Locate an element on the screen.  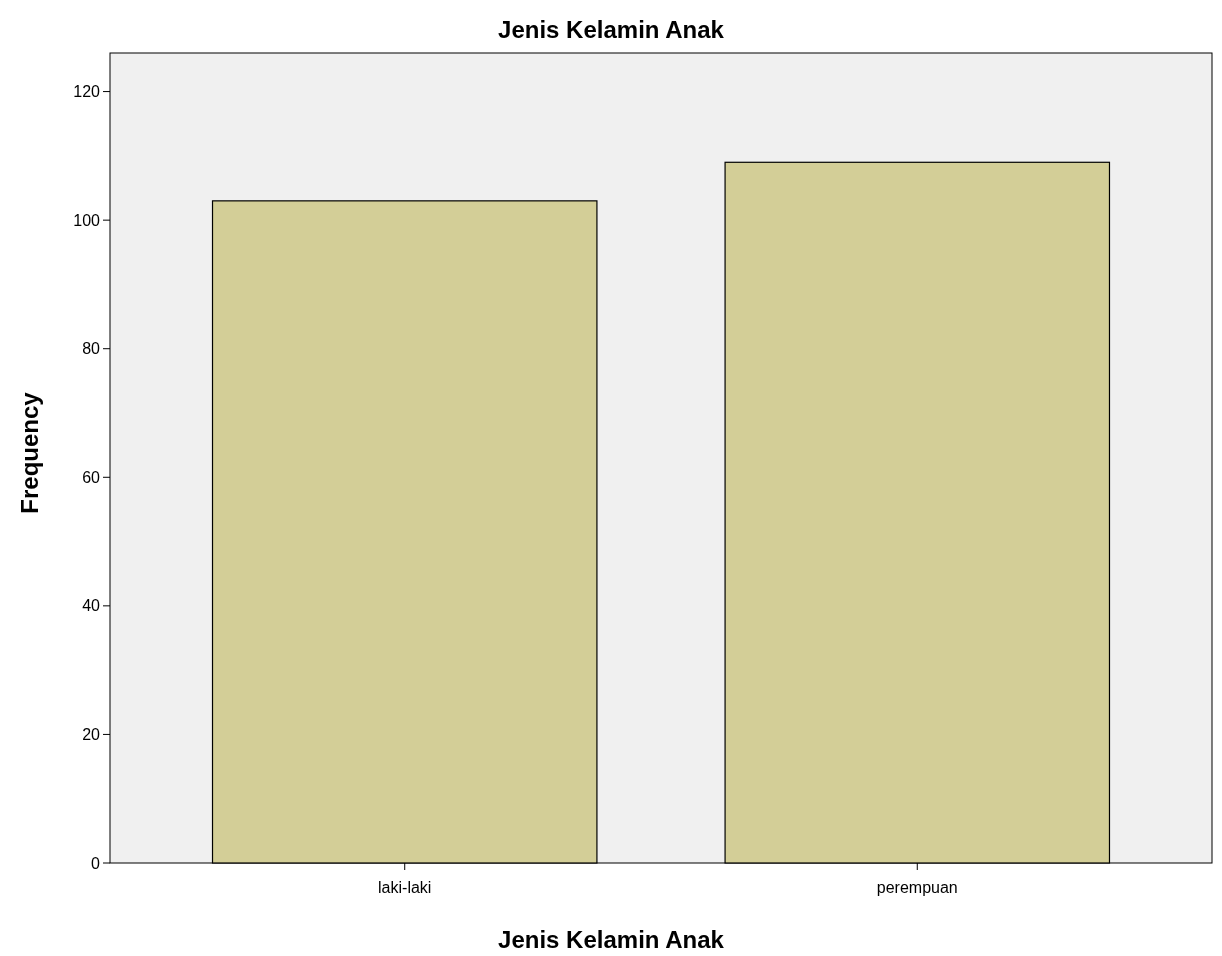
x-axis-title: Jenis Kelamin Anak is located at coordinates (611, 939).